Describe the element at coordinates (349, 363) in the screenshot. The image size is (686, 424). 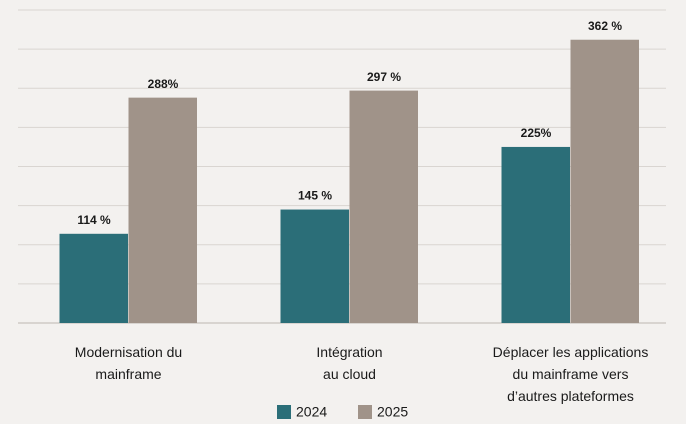
I see `x-tick-label: Intégration au cloud` at that location.